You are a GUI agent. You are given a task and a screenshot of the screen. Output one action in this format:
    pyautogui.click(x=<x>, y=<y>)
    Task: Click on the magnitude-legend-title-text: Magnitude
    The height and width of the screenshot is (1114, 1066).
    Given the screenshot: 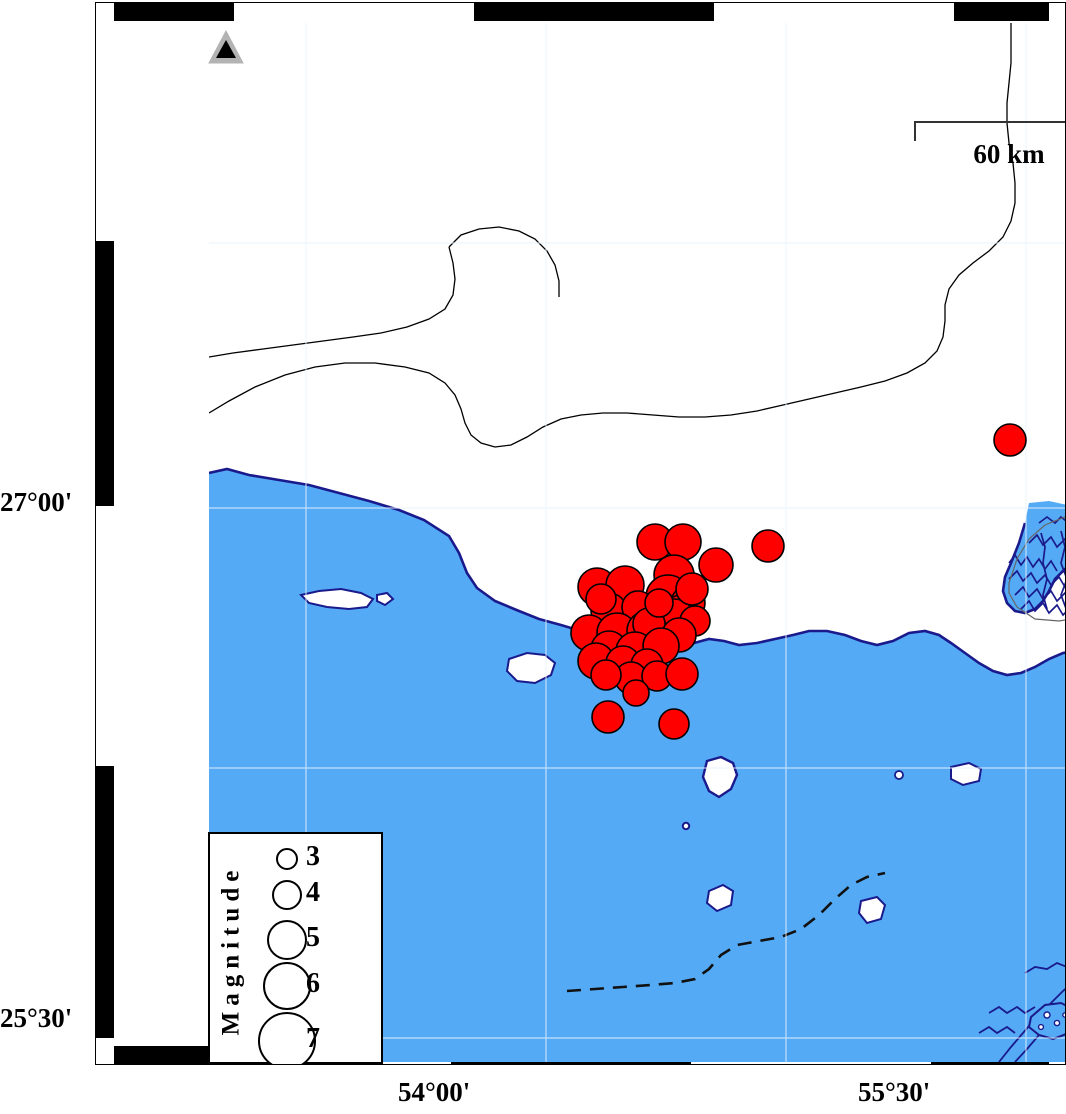 What is the action you would take?
    pyautogui.click(x=230, y=950)
    